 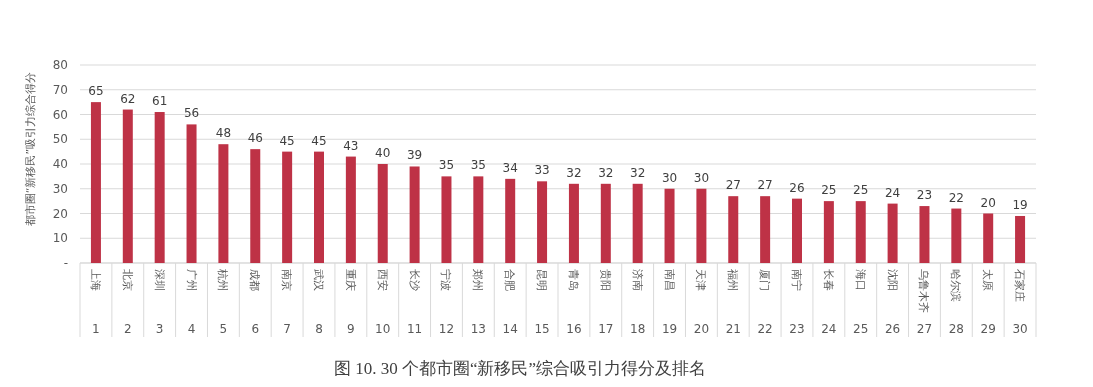 What do you see at coordinates (414, 329) in the screenshot?
I see `x2-tick-label: 11` at bounding box center [414, 329].